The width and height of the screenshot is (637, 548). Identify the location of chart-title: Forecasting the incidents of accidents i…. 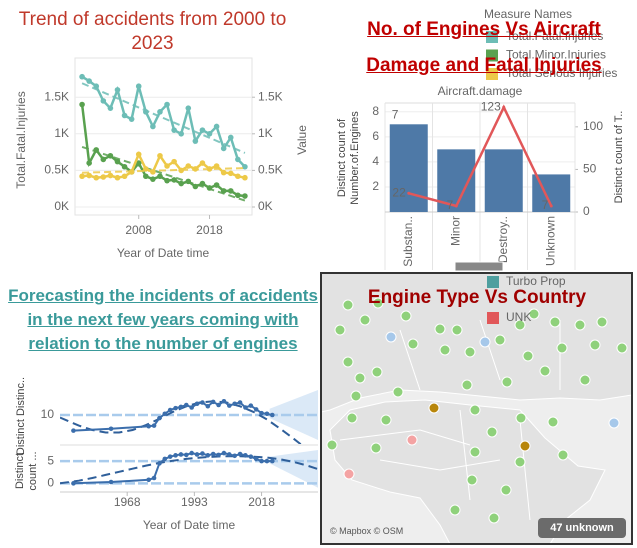
(163, 319).